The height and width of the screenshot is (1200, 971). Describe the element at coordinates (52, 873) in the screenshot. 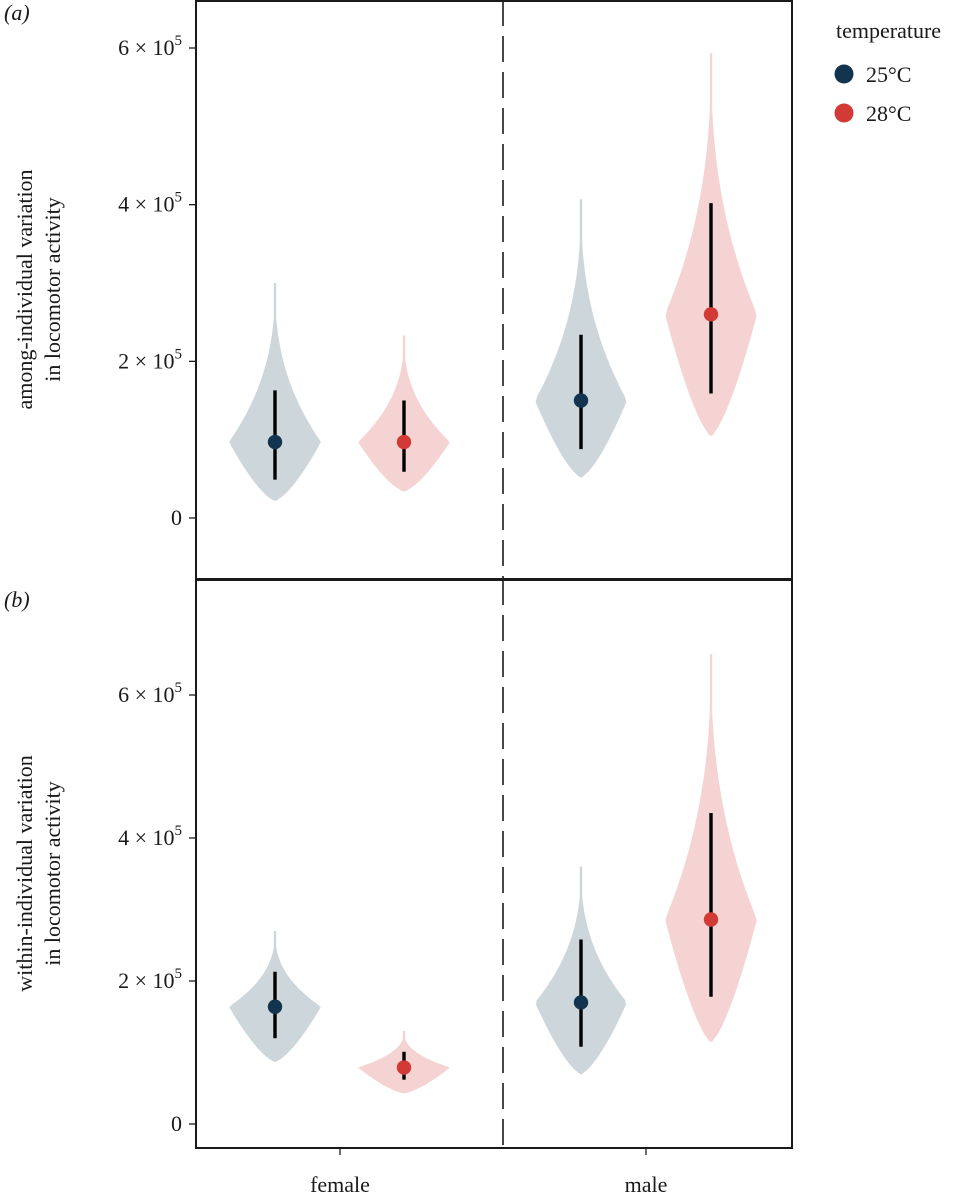

I see `panel-b-y-axis-title-line2: in locomotor activity` at that location.